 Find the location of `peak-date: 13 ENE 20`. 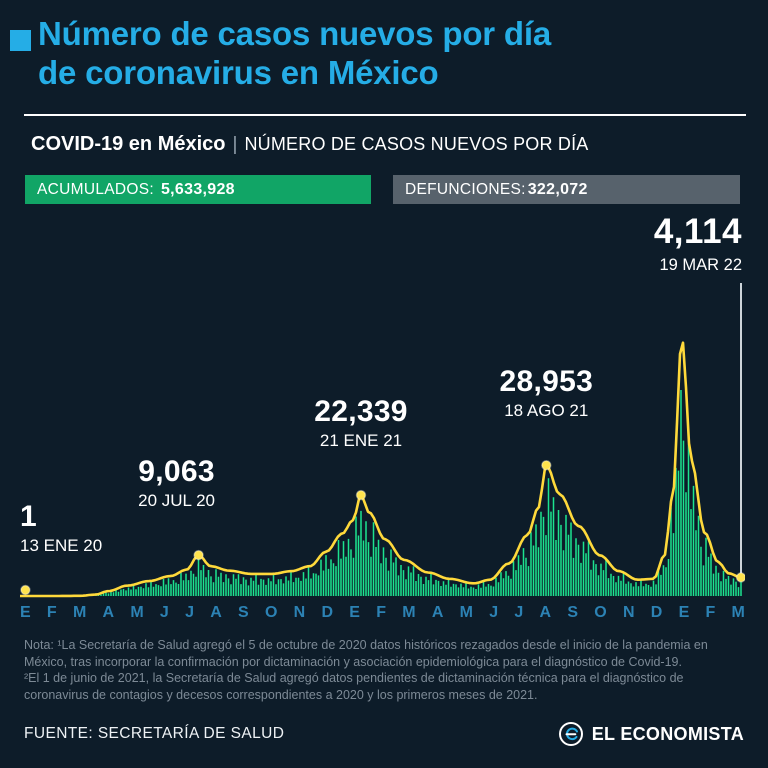

peak-date: 13 ENE 20 is located at coordinates (61, 545).